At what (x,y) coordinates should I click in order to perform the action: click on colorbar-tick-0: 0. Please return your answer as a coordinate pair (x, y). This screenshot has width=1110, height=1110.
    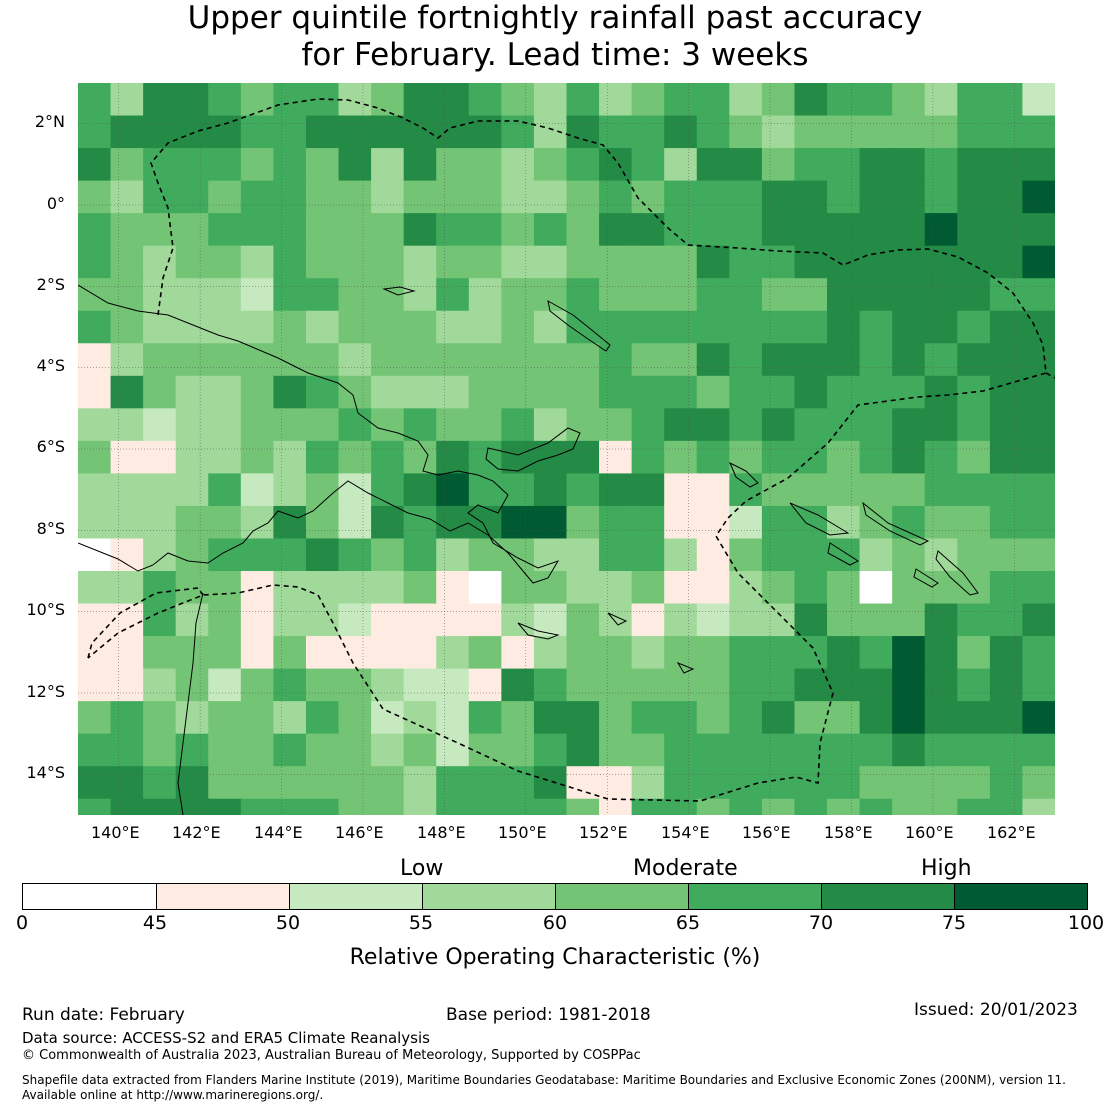
    Looking at the image, I should click on (22, 923).